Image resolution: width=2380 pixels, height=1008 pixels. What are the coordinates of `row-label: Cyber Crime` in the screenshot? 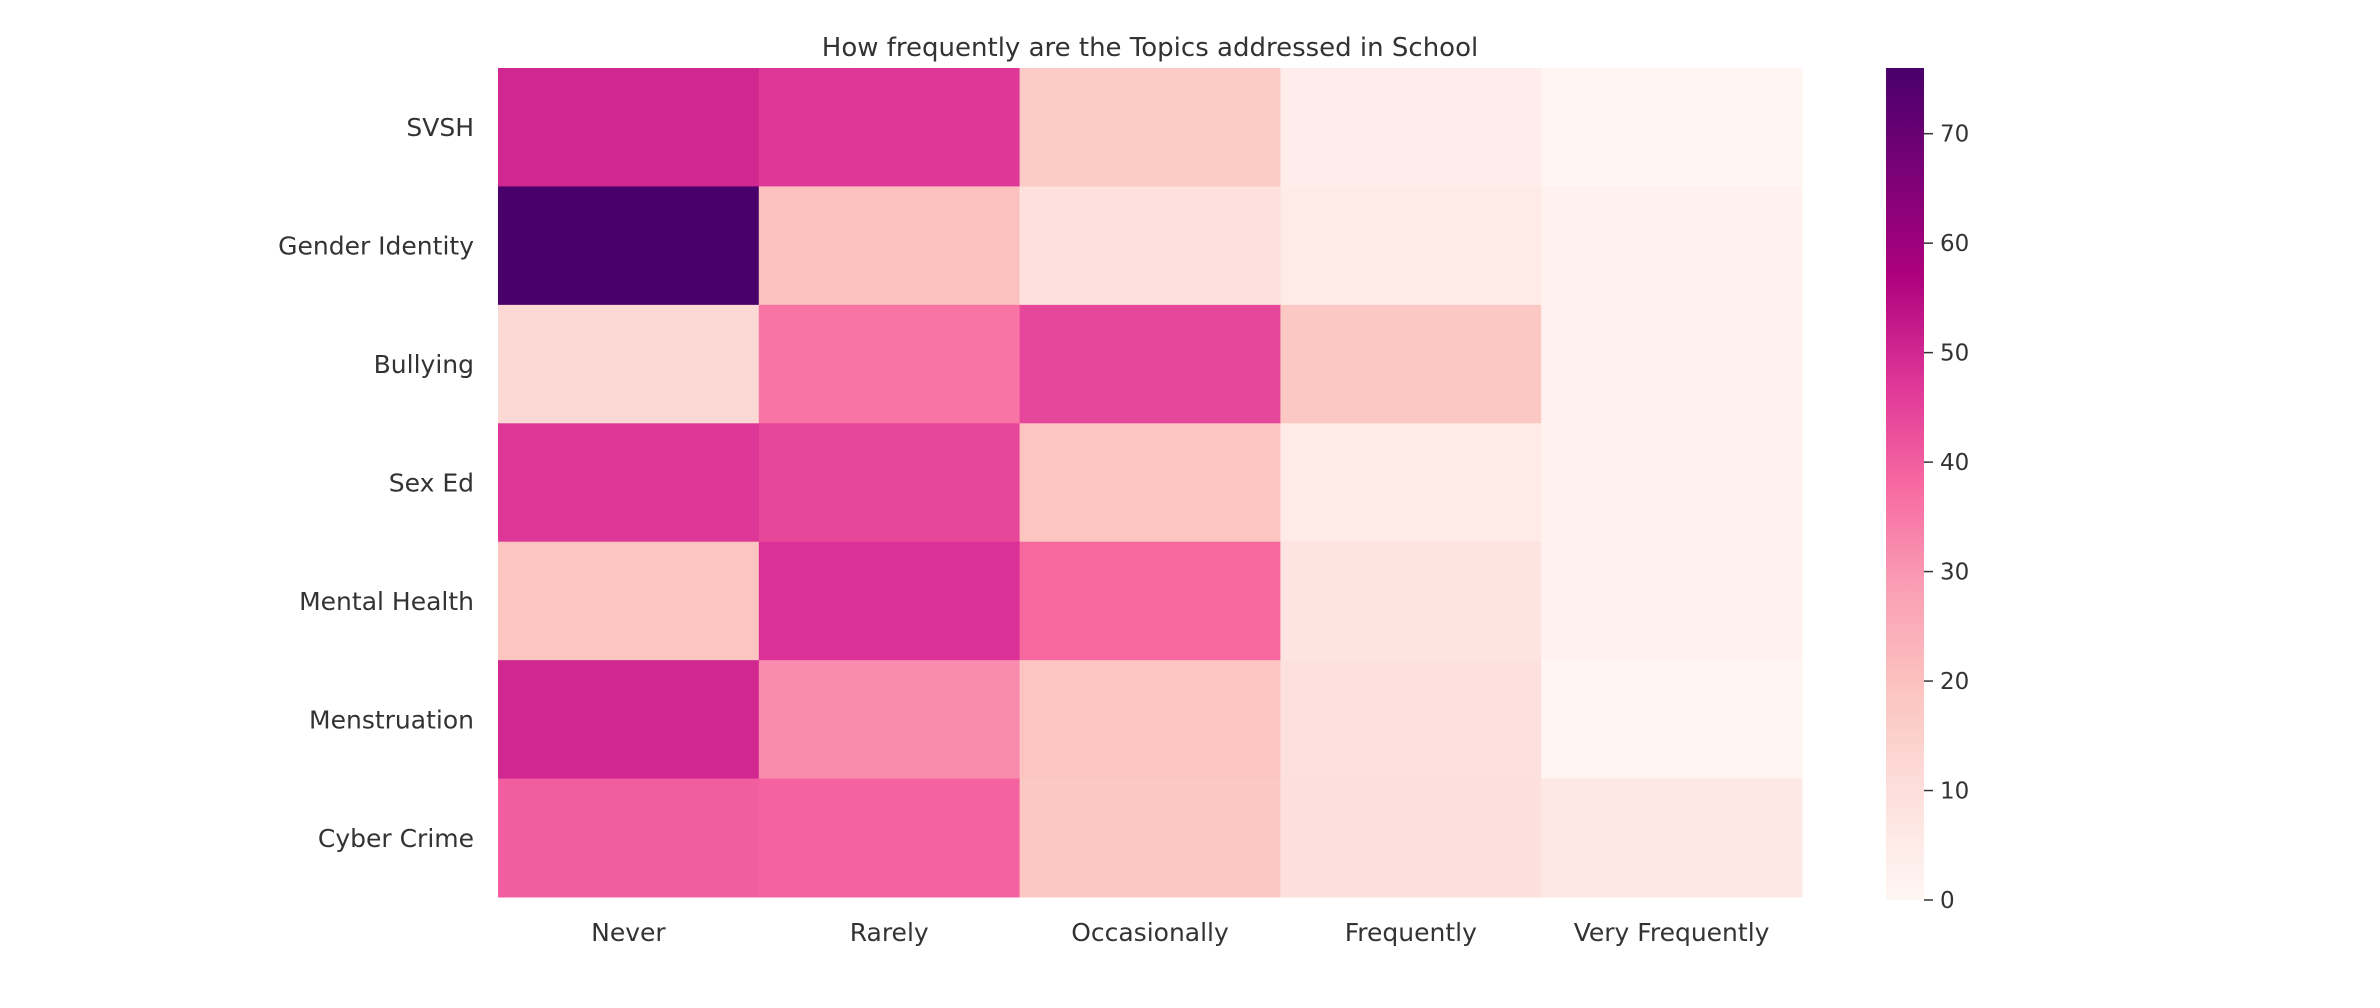 It's located at (396, 838).